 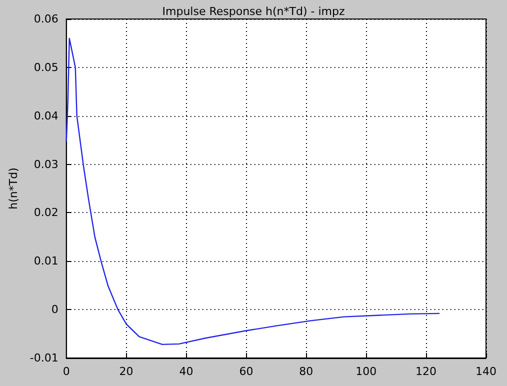 I want to click on x-tick-label: 80, so click(x=306, y=371).